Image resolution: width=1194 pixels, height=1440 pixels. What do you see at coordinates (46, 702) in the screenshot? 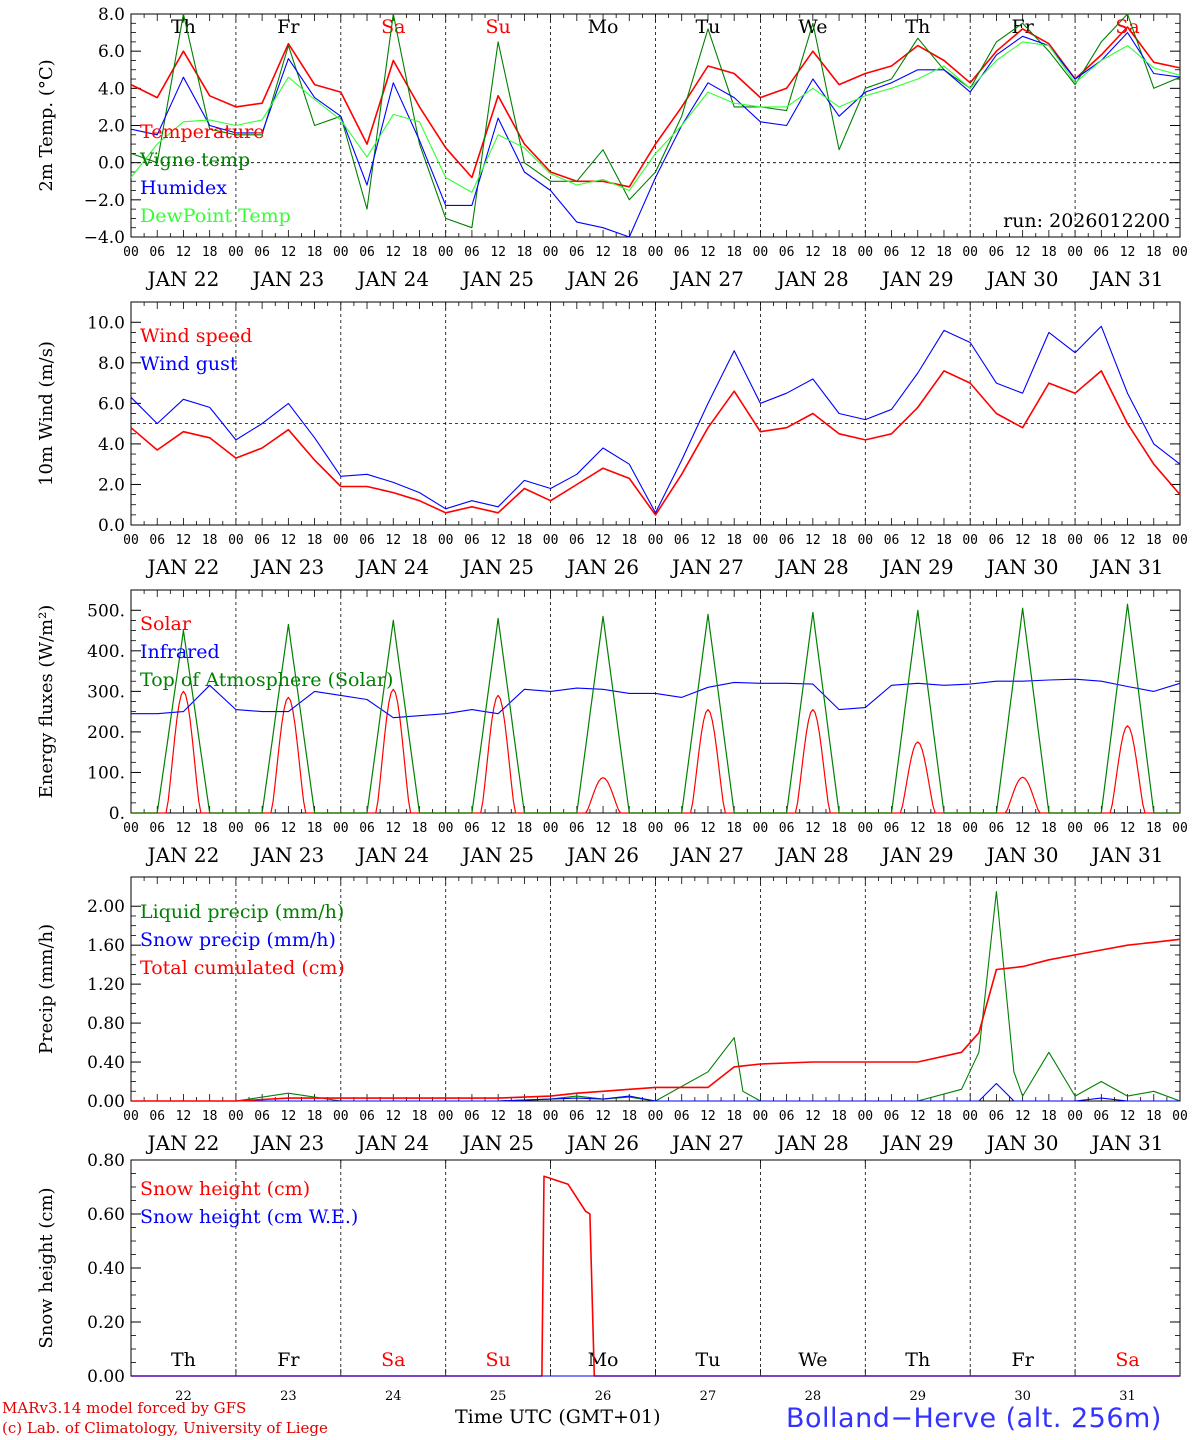
I see `y-axis-label: Energy fluxes (W/m²)` at bounding box center [46, 702].